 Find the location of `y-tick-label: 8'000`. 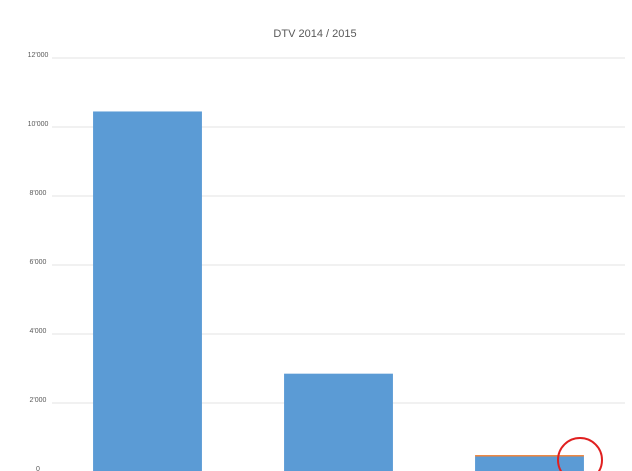

y-tick-label: 8'000 is located at coordinates (38, 193).